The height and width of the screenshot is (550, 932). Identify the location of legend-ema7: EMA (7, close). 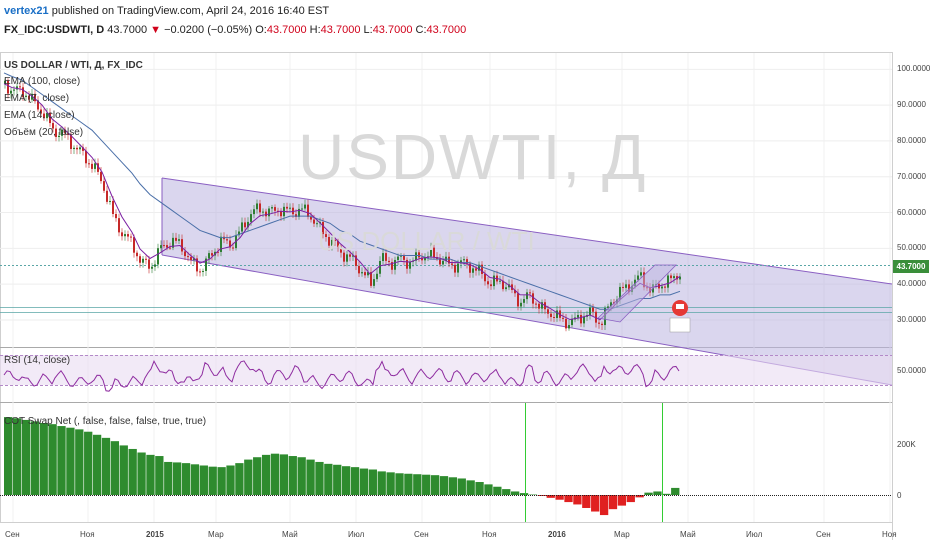
(37, 98).